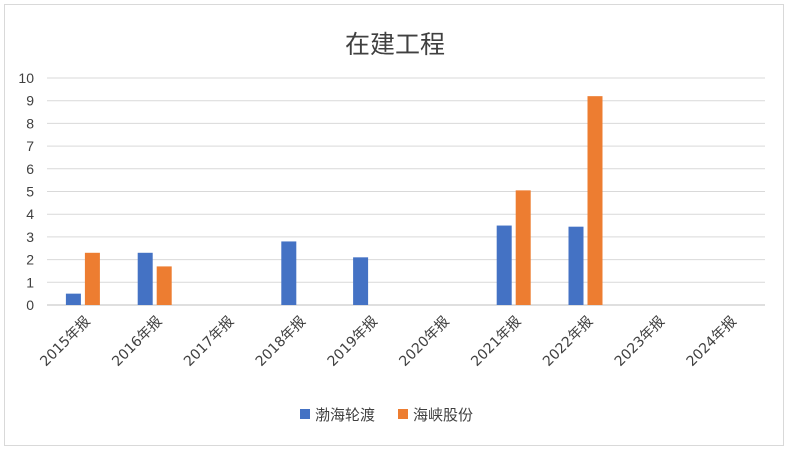 Image resolution: width=790 pixels, height=450 pixels. I want to click on y-axis-ticks: 0 1 2 3 4 5 6 7 8 9 10, so click(26, 191).